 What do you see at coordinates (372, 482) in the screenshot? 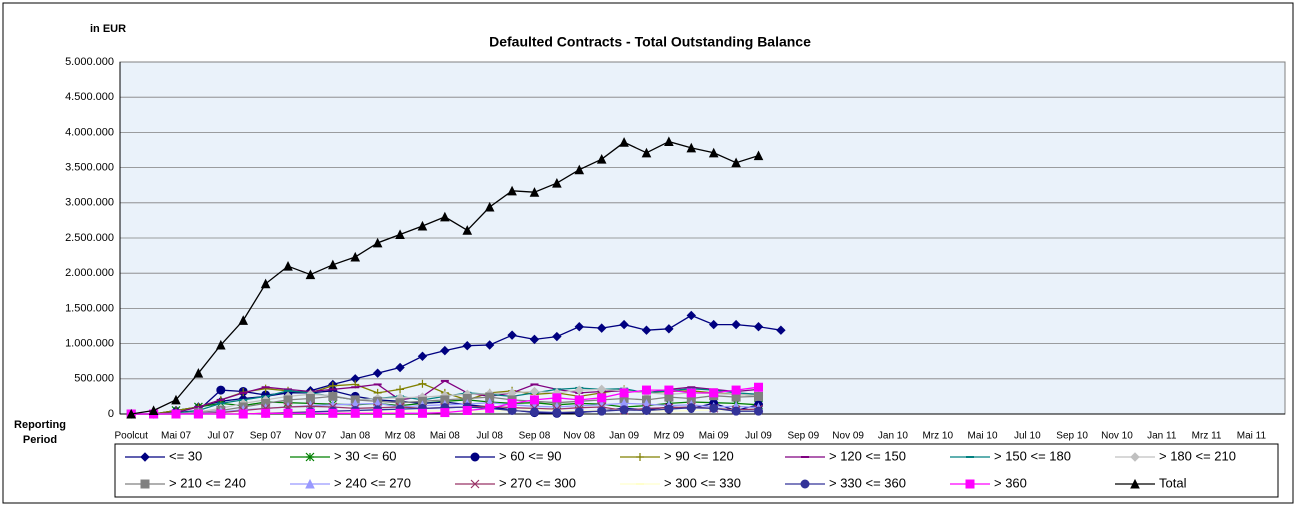
I see `legend-label: > 240 <= 270` at bounding box center [372, 482].